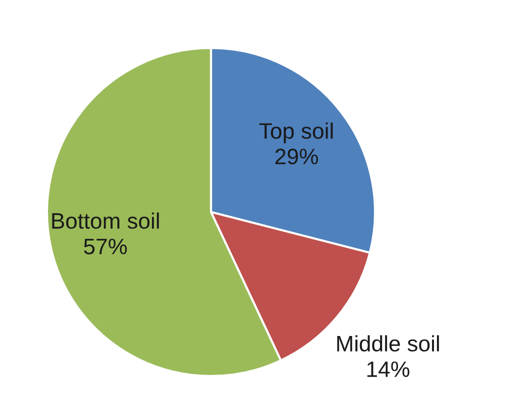 The width and height of the screenshot is (517, 413). Describe the element at coordinates (296, 133) in the screenshot. I see `slice-label: Top soil` at that location.